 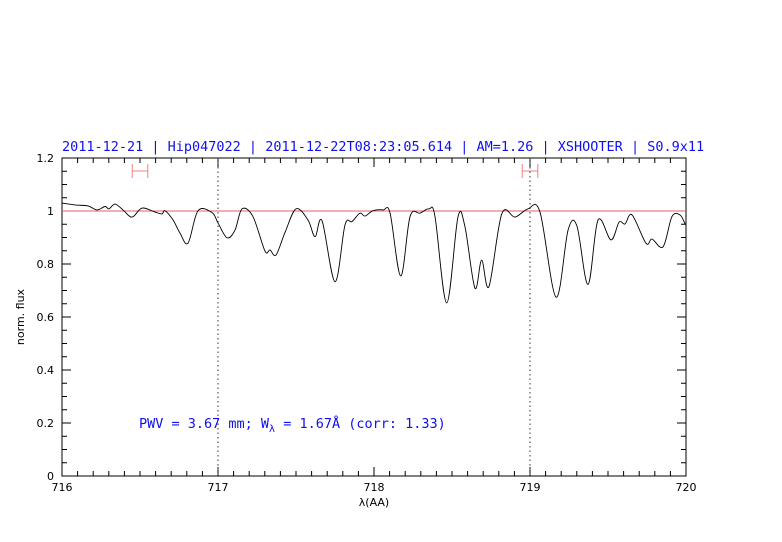 What do you see at coordinates (530, 487) in the screenshot?
I see `x-tick-label: 719` at bounding box center [530, 487].